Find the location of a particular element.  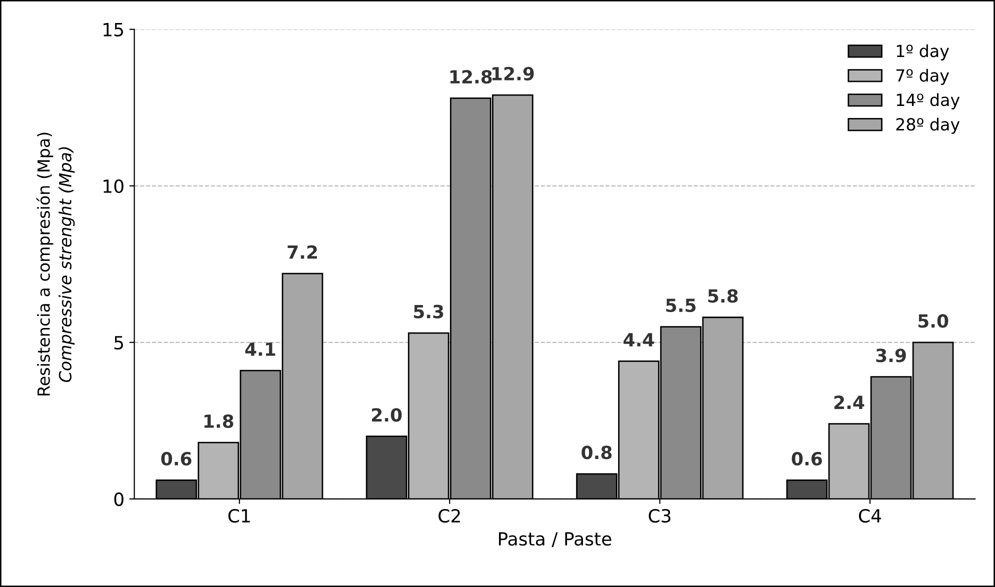

x-axis-title: Pasta / Paste is located at coordinates (555, 540).